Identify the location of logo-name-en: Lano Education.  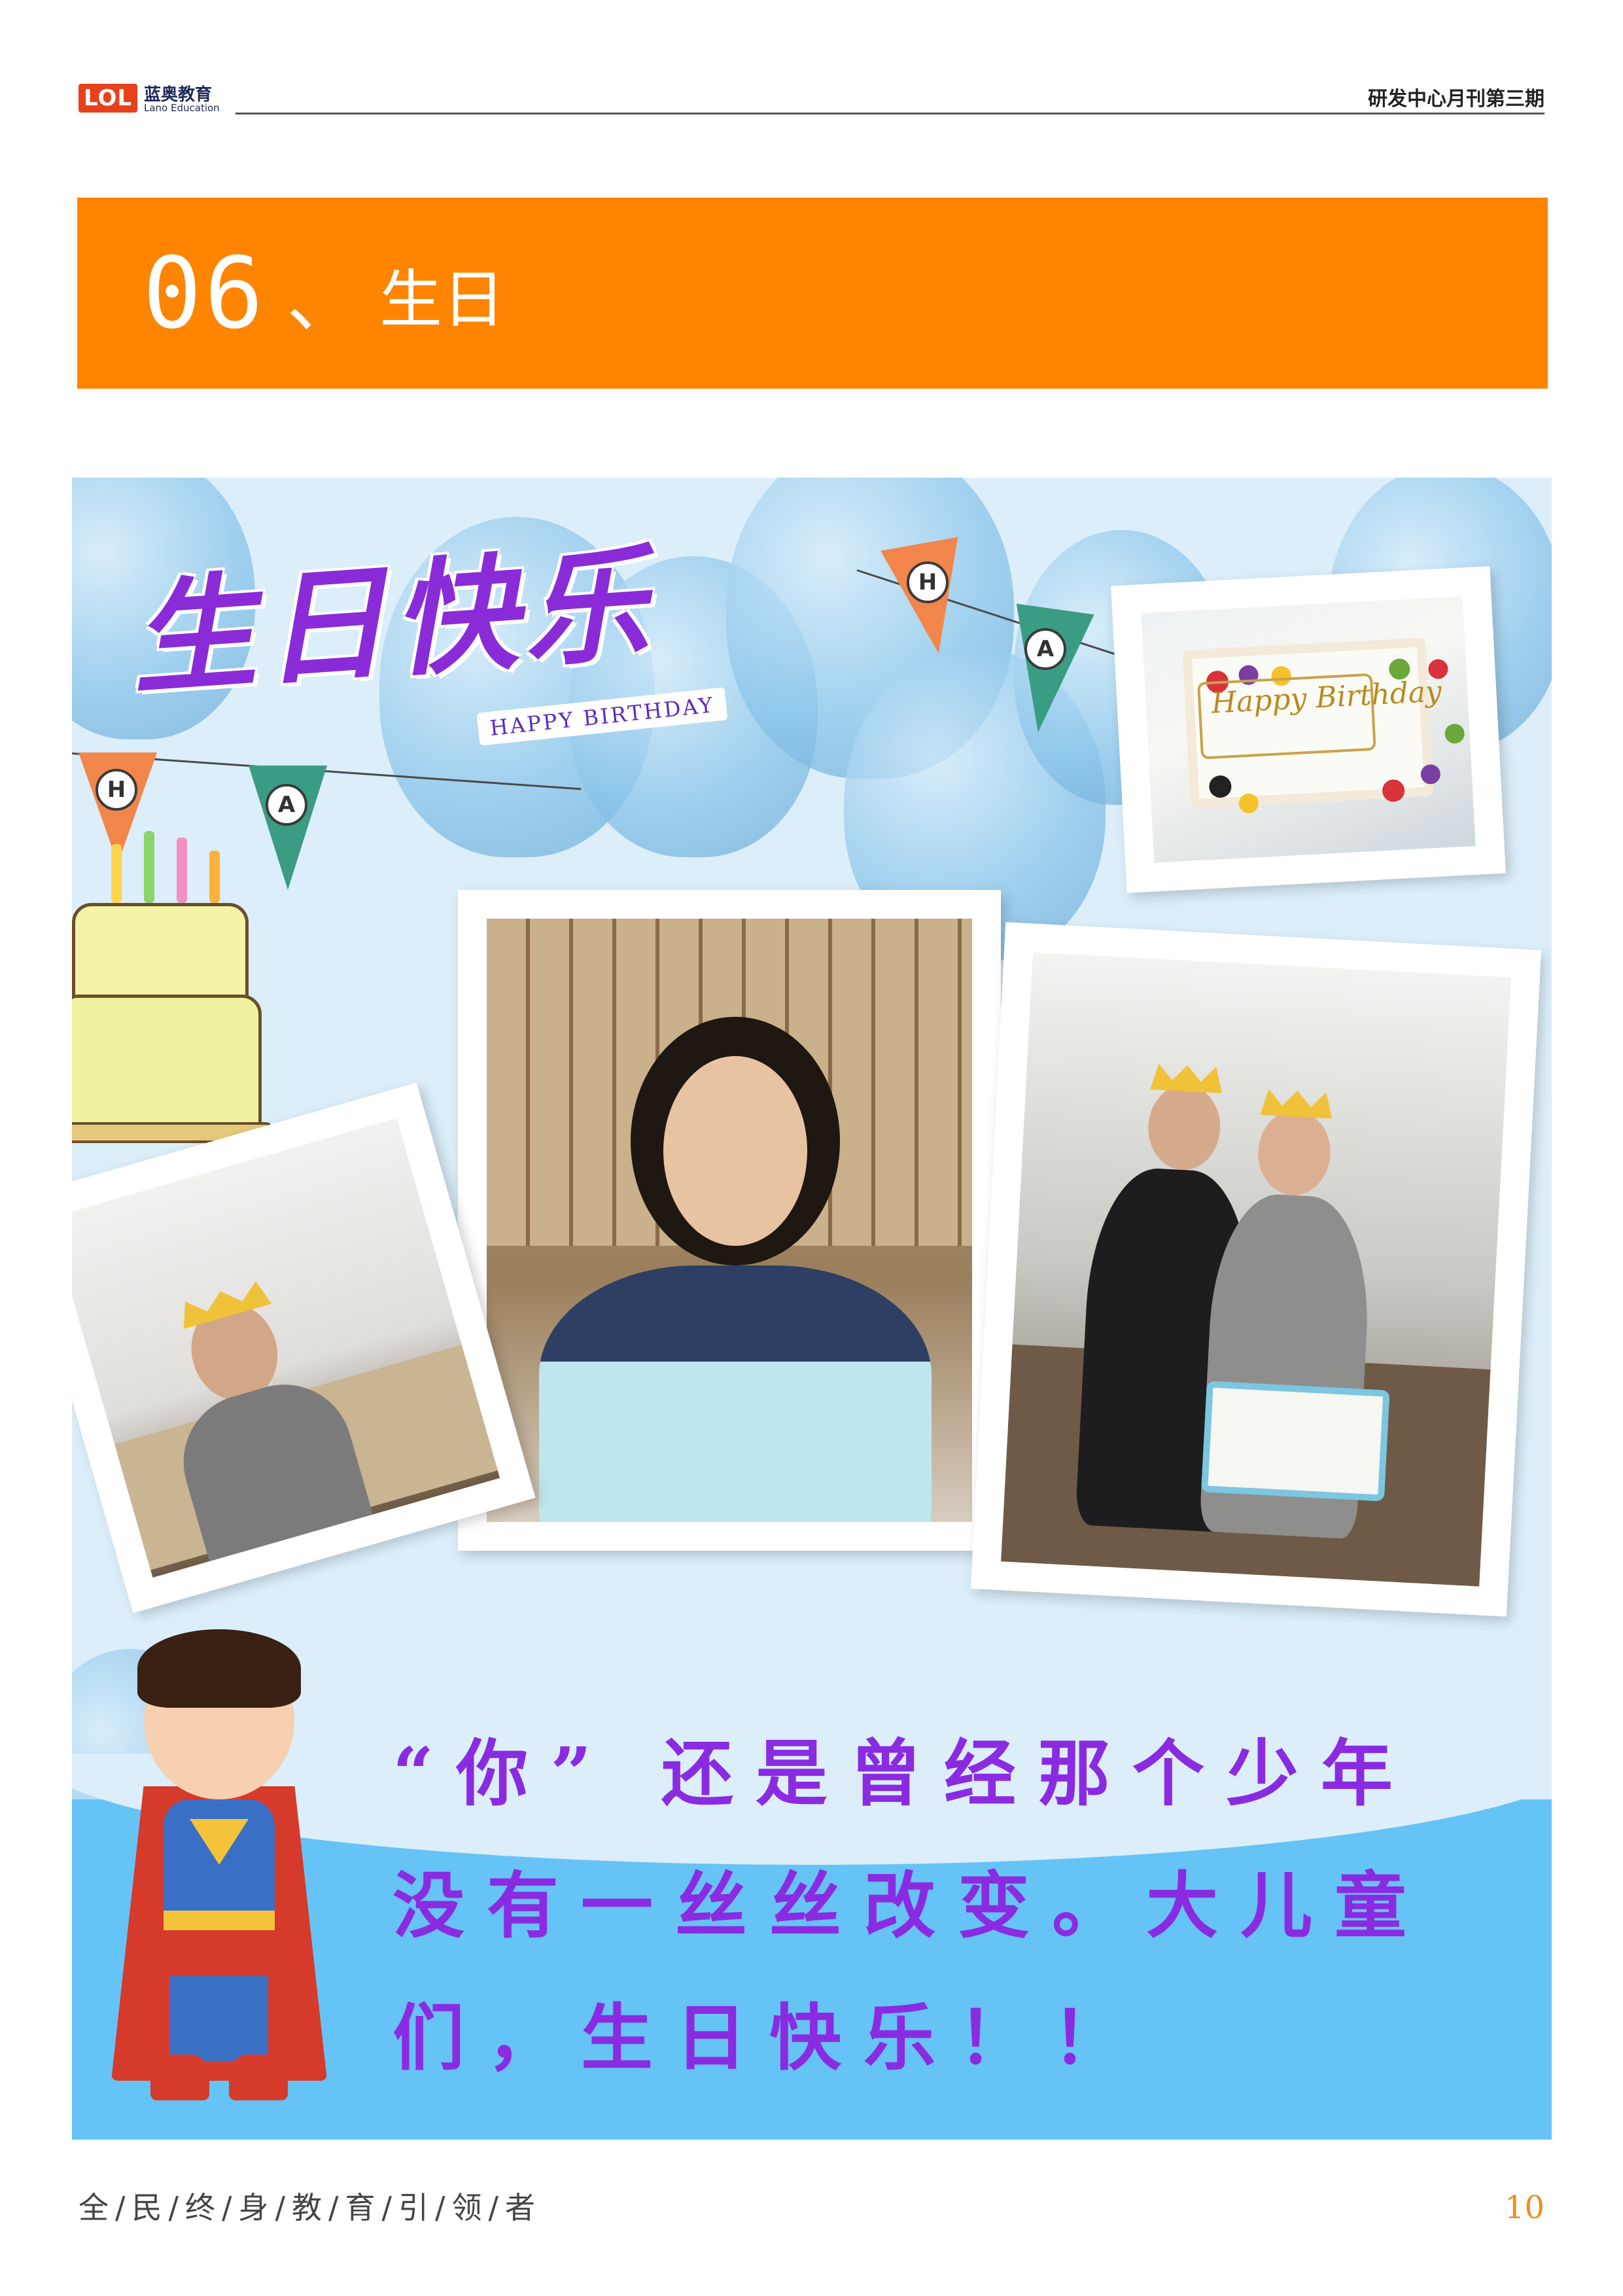
(182, 108).